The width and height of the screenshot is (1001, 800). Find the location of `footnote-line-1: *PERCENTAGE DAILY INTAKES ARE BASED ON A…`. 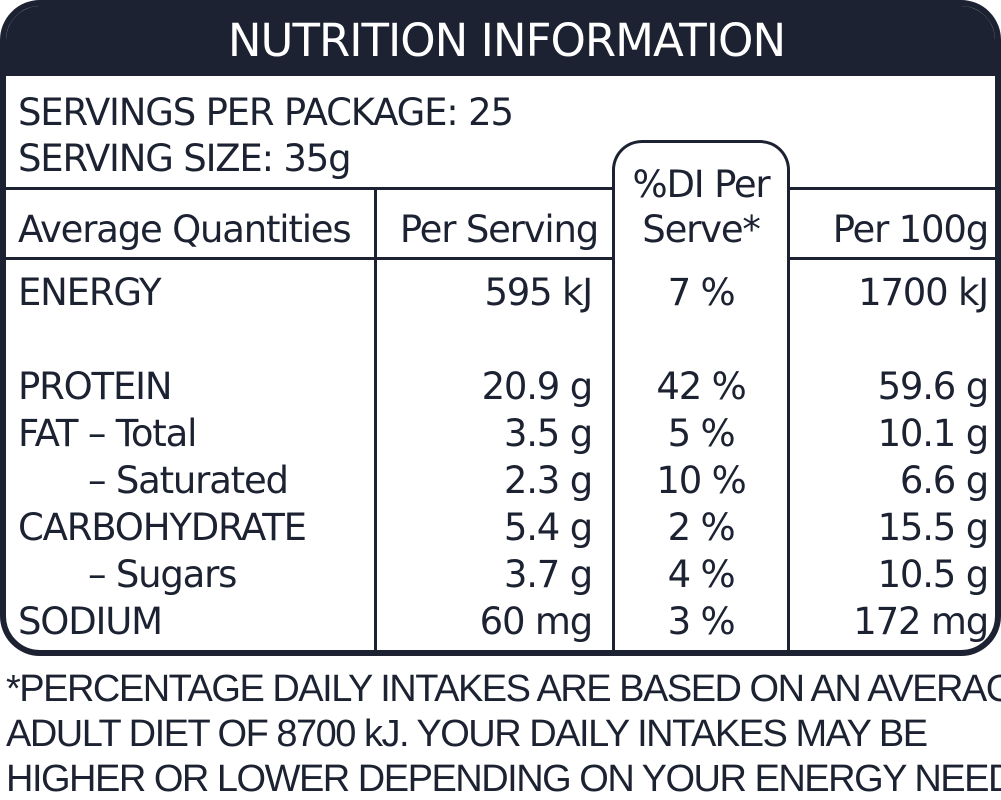

footnote-line-1: *PERCENTAGE DAILY INTAKES ARE BASED ON A… is located at coordinates (503, 689).